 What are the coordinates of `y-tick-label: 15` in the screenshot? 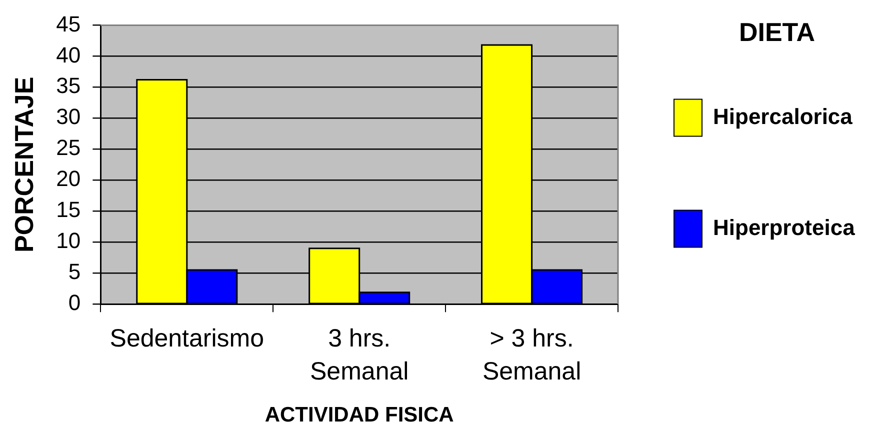 It's located at (68, 209).